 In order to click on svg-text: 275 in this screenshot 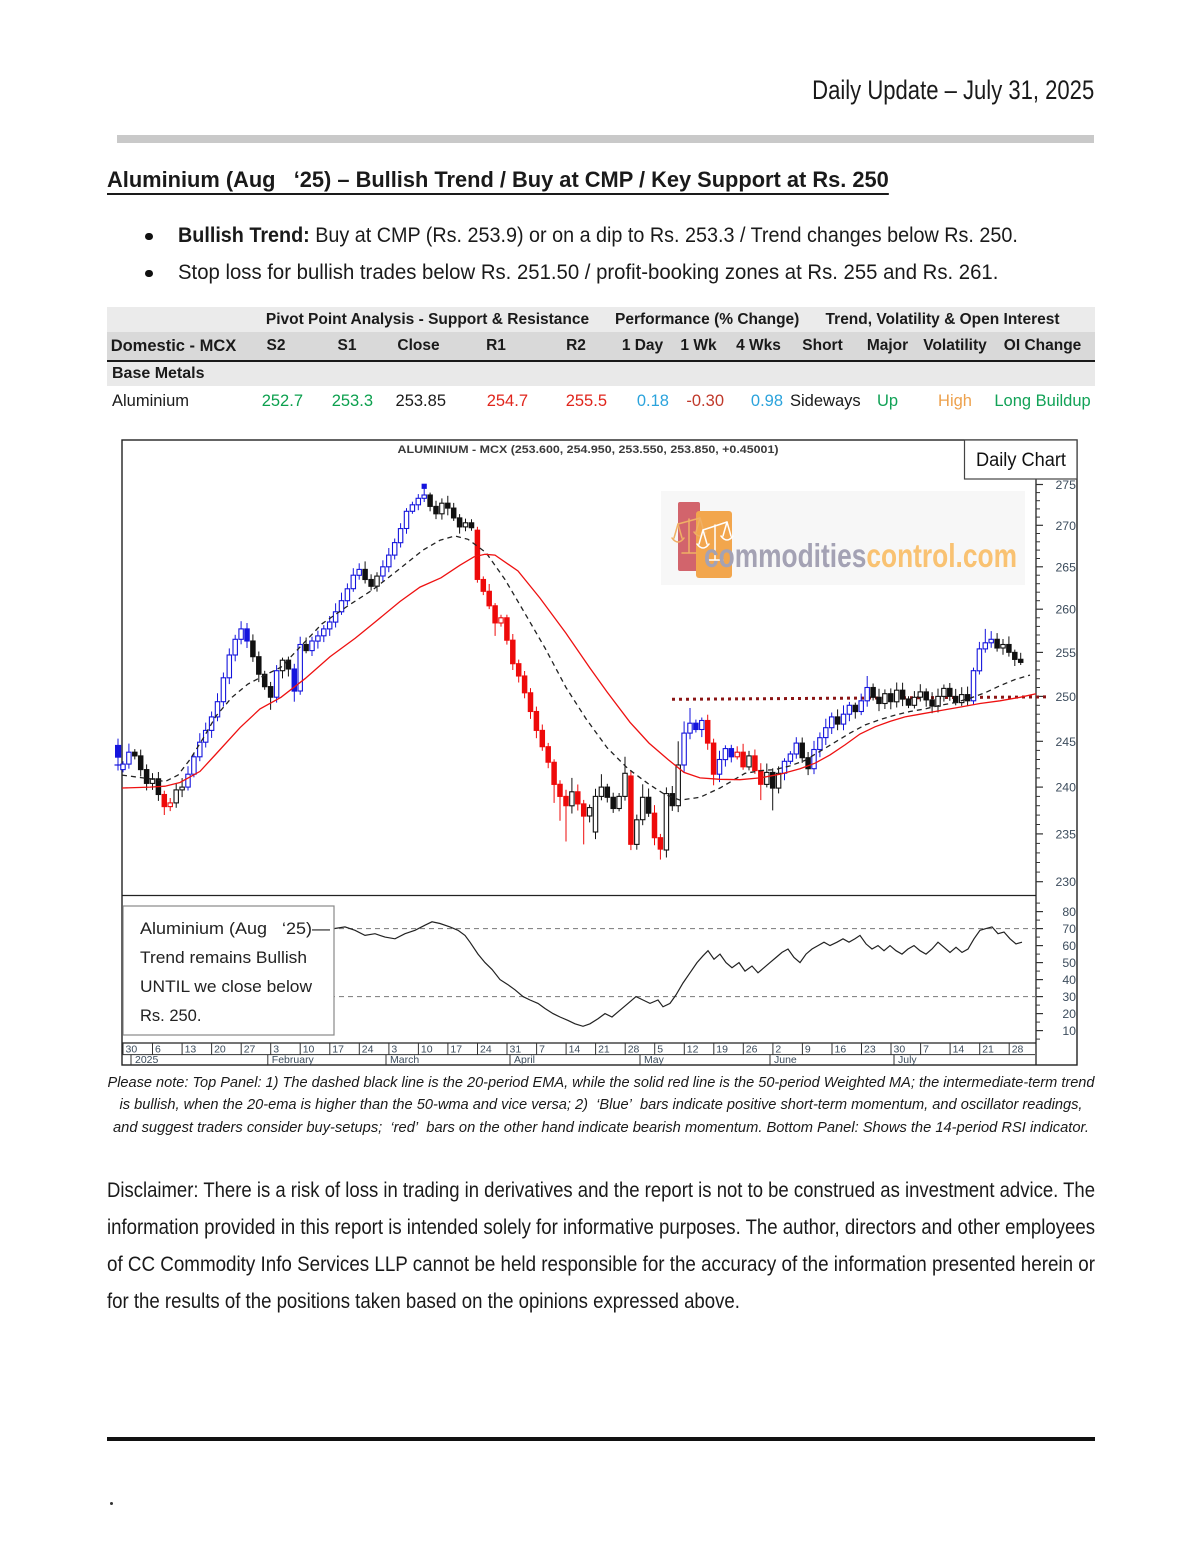, I will do `click(1065, 485)`.